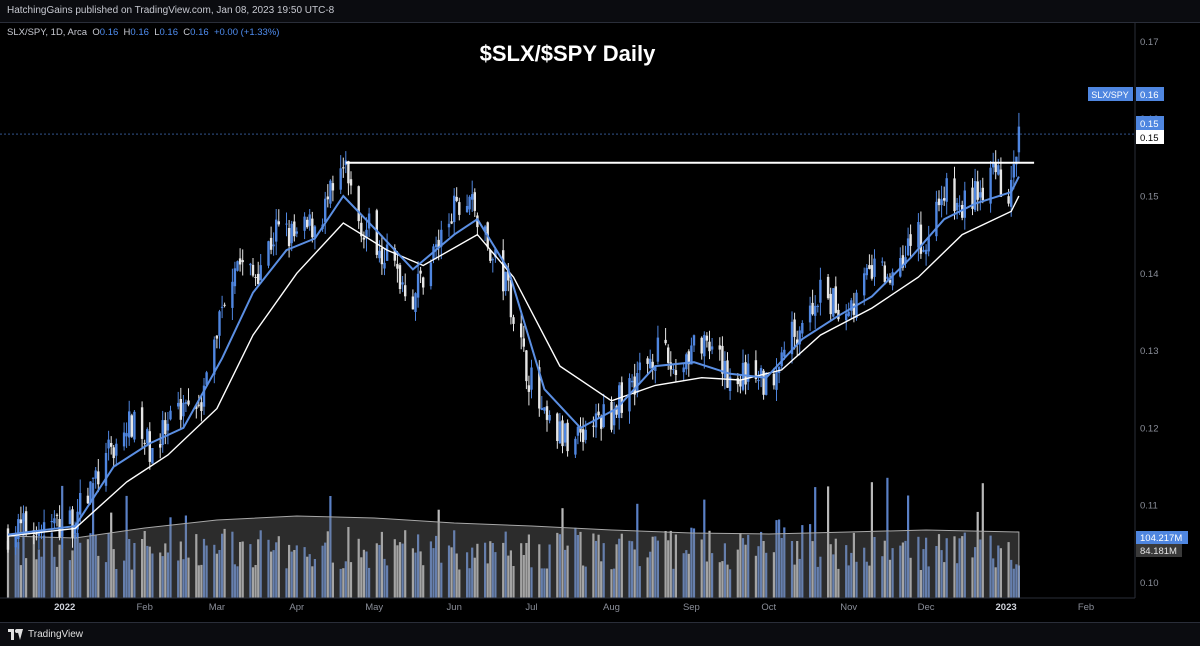 This screenshot has height=646, width=1200. I want to click on chart-title: $SLX/$SPY Daily, so click(567, 53).